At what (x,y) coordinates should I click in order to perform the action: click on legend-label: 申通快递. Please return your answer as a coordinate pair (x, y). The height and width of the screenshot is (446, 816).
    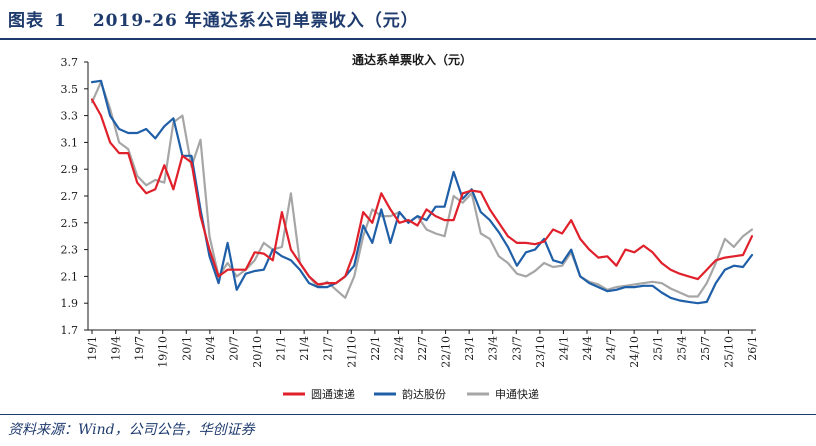
    Looking at the image, I should click on (517, 394).